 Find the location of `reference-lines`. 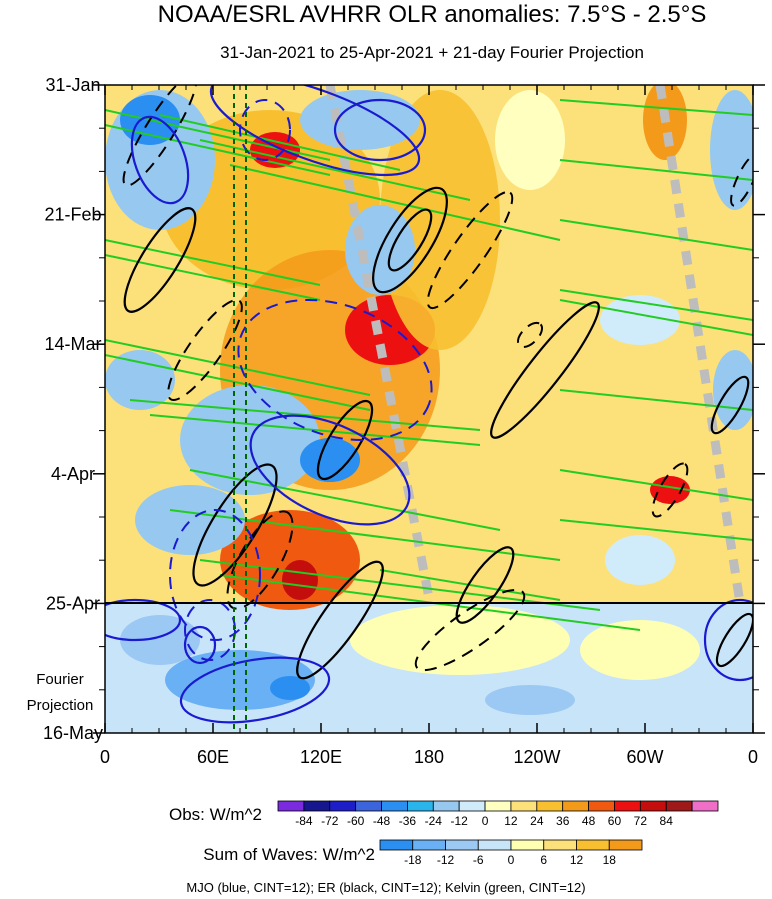

reference-lines is located at coordinates (240, 409).